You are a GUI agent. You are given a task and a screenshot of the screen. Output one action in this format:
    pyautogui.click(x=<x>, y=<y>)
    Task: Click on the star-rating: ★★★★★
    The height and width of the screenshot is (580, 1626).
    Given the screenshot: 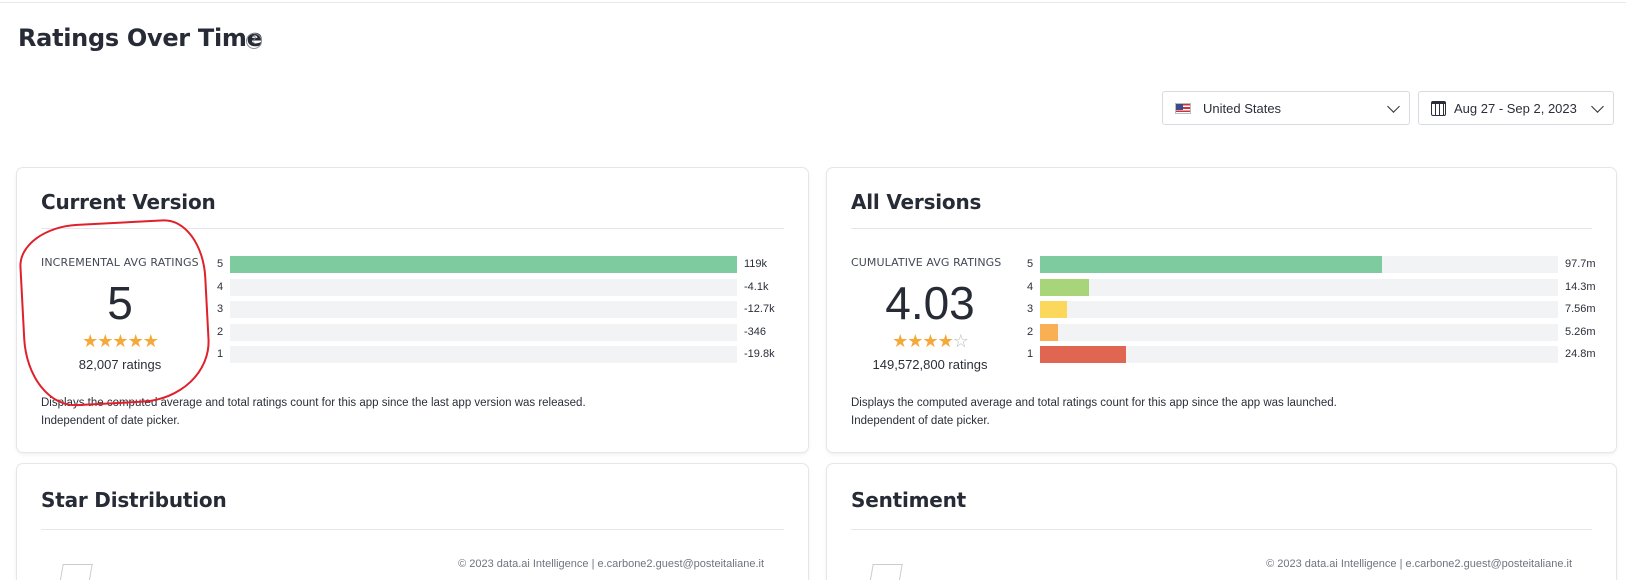 What is the action you would take?
    pyautogui.click(x=120, y=341)
    